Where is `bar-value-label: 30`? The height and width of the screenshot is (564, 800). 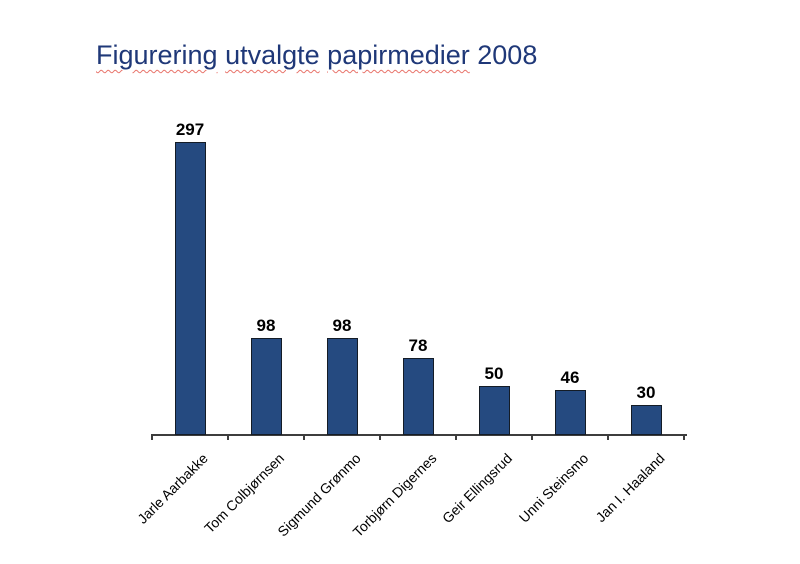 bar-value-label: 30 is located at coordinates (646, 392).